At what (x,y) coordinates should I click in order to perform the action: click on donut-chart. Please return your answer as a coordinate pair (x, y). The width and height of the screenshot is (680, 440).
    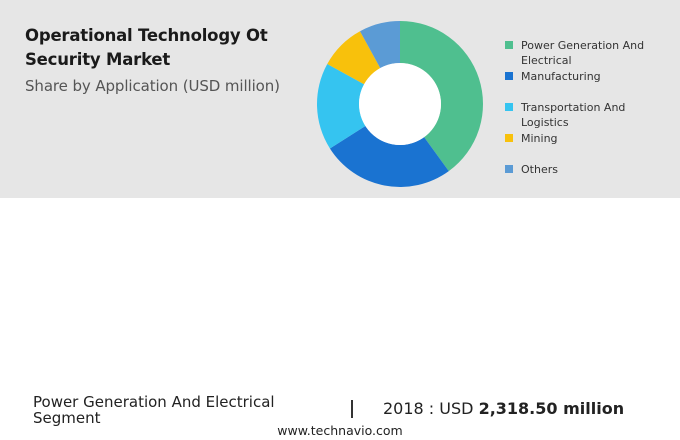
    Looking at the image, I should click on (400, 104).